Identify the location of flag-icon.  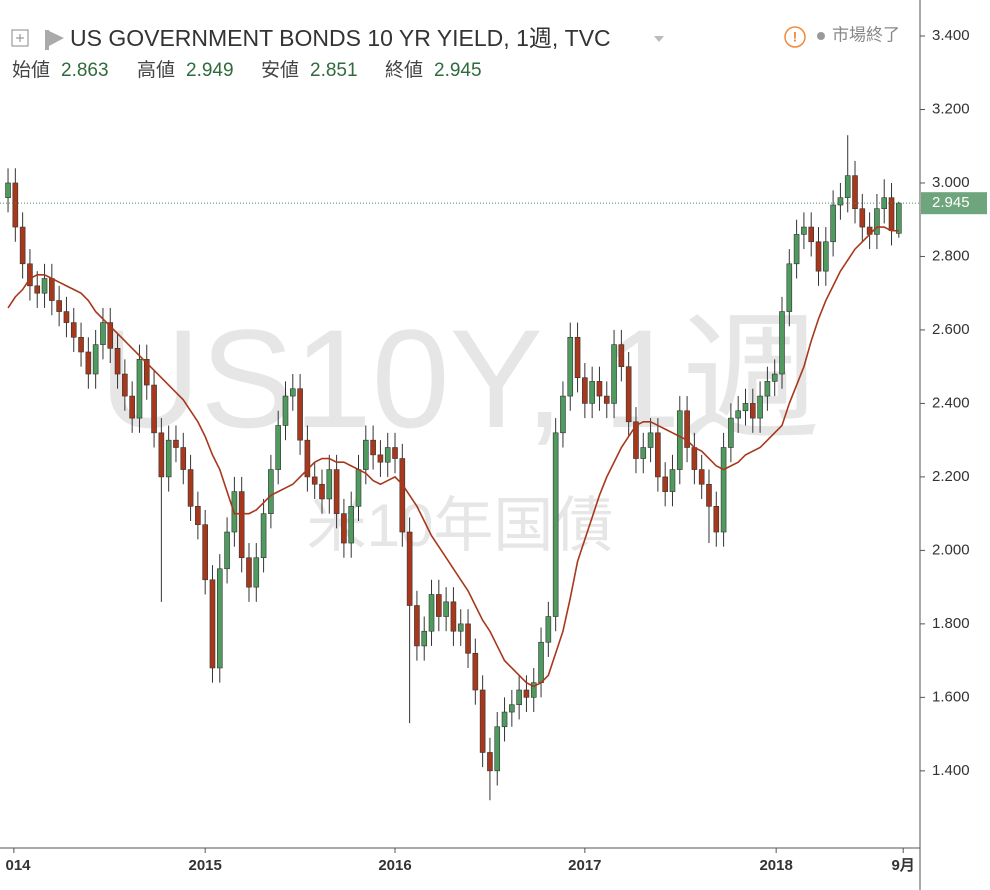
(54, 40).